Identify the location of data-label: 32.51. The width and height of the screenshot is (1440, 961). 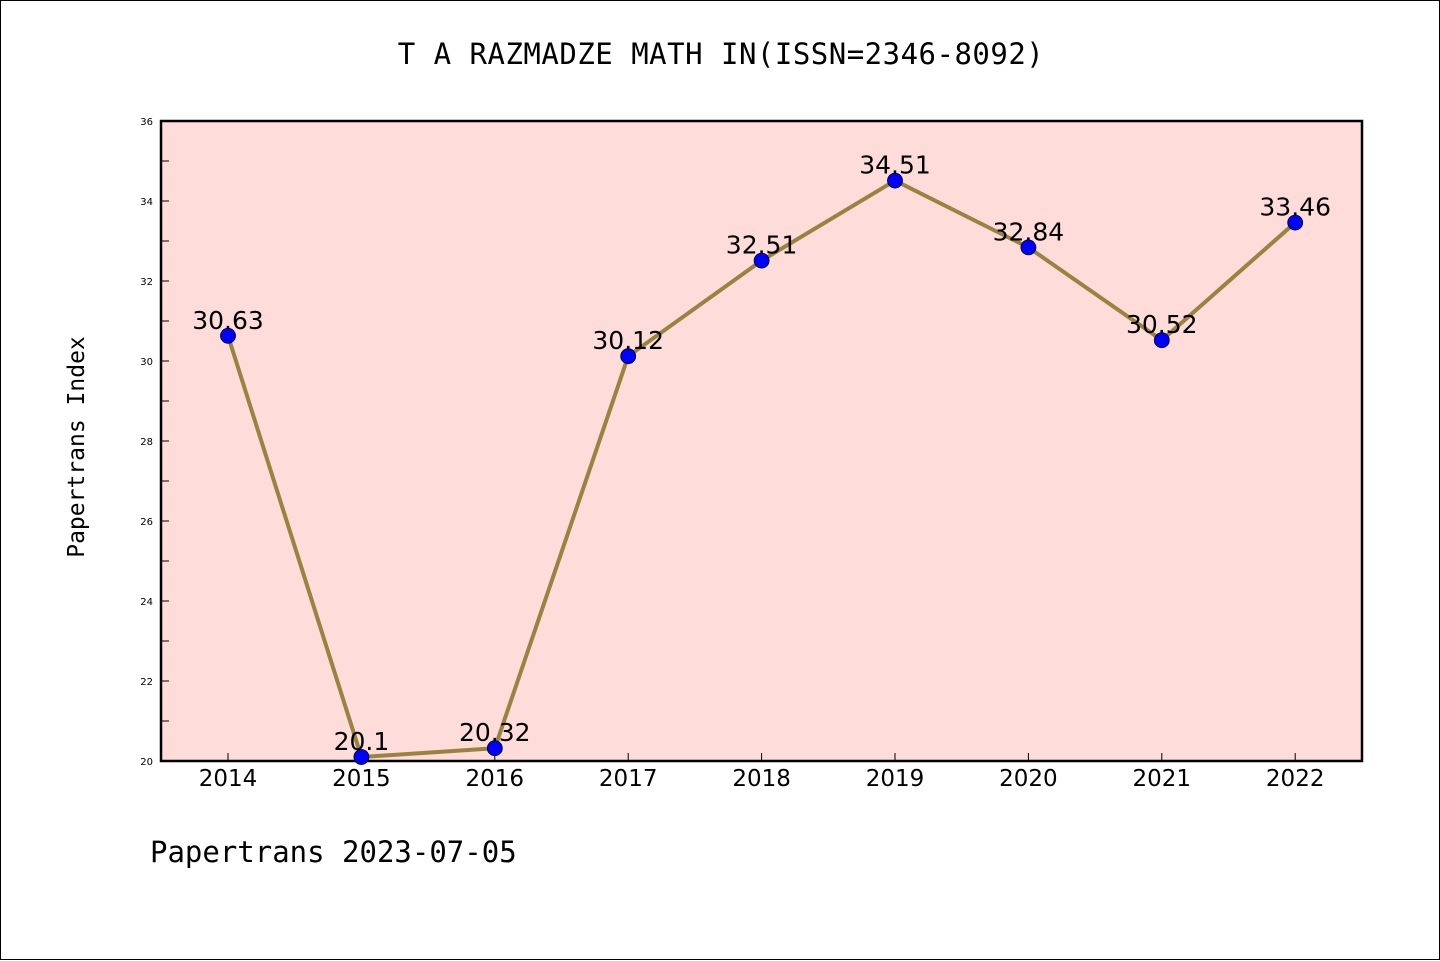
(762, 245).